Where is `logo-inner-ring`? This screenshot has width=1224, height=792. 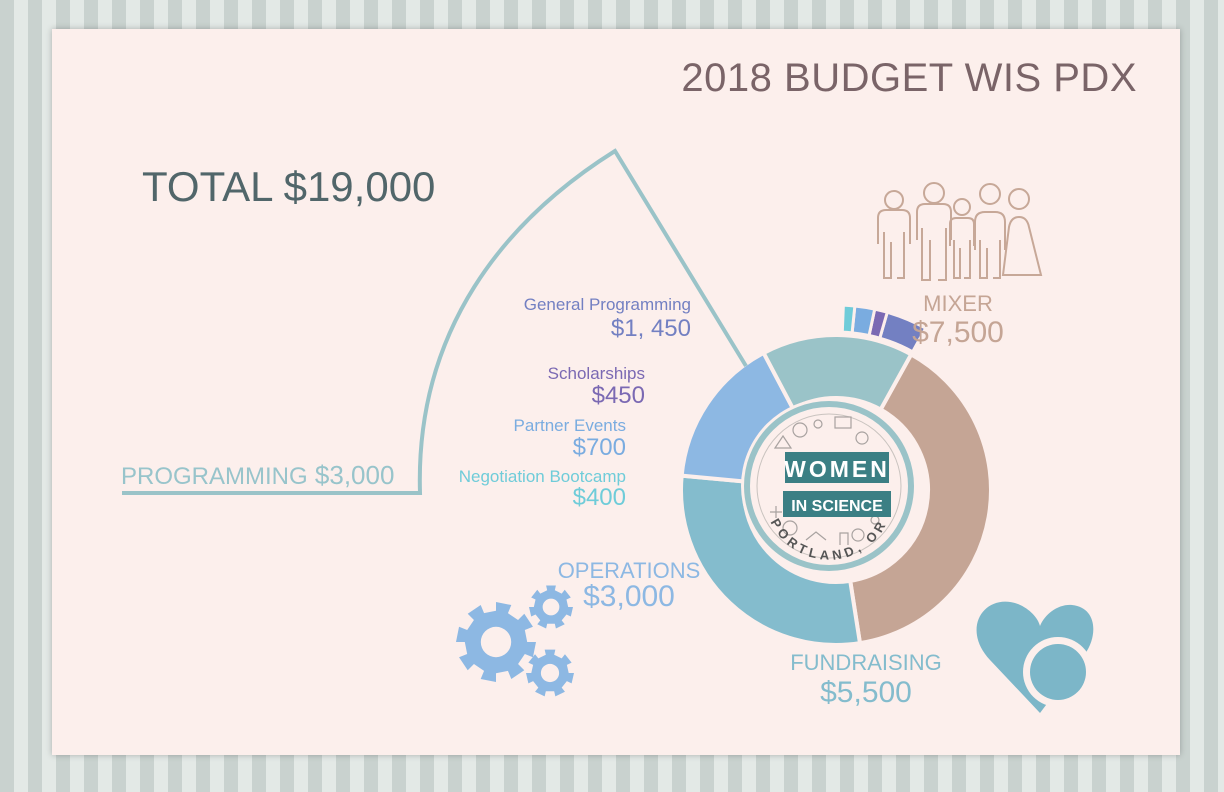 logo-inner-ring is located at coordinates (829, 486).